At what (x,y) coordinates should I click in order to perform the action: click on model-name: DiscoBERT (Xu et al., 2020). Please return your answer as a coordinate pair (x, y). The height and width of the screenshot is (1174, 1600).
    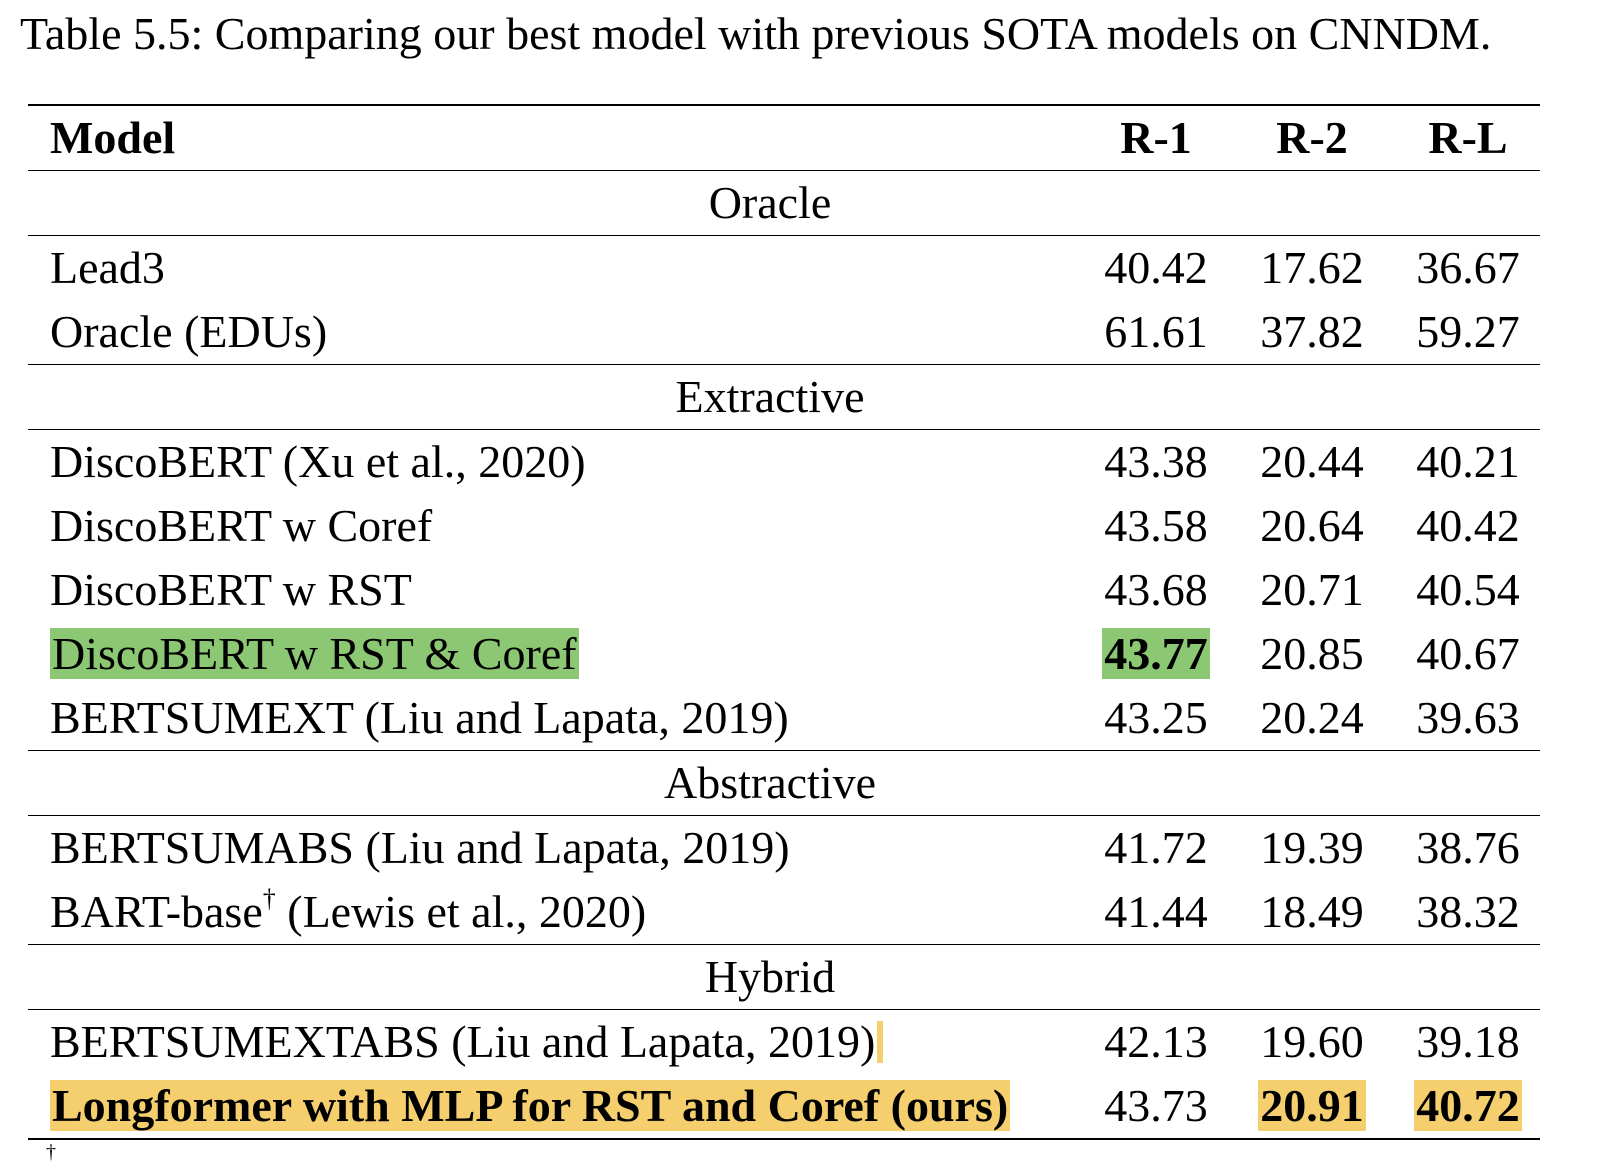
    Looking at the image, I should click on (318, 461).